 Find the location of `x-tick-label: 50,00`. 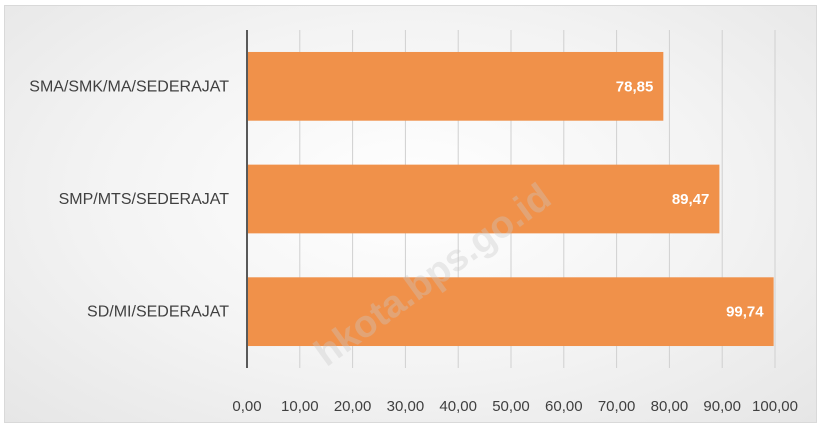

x-tick-label: 50,00 is located at coordinates (511, 406).